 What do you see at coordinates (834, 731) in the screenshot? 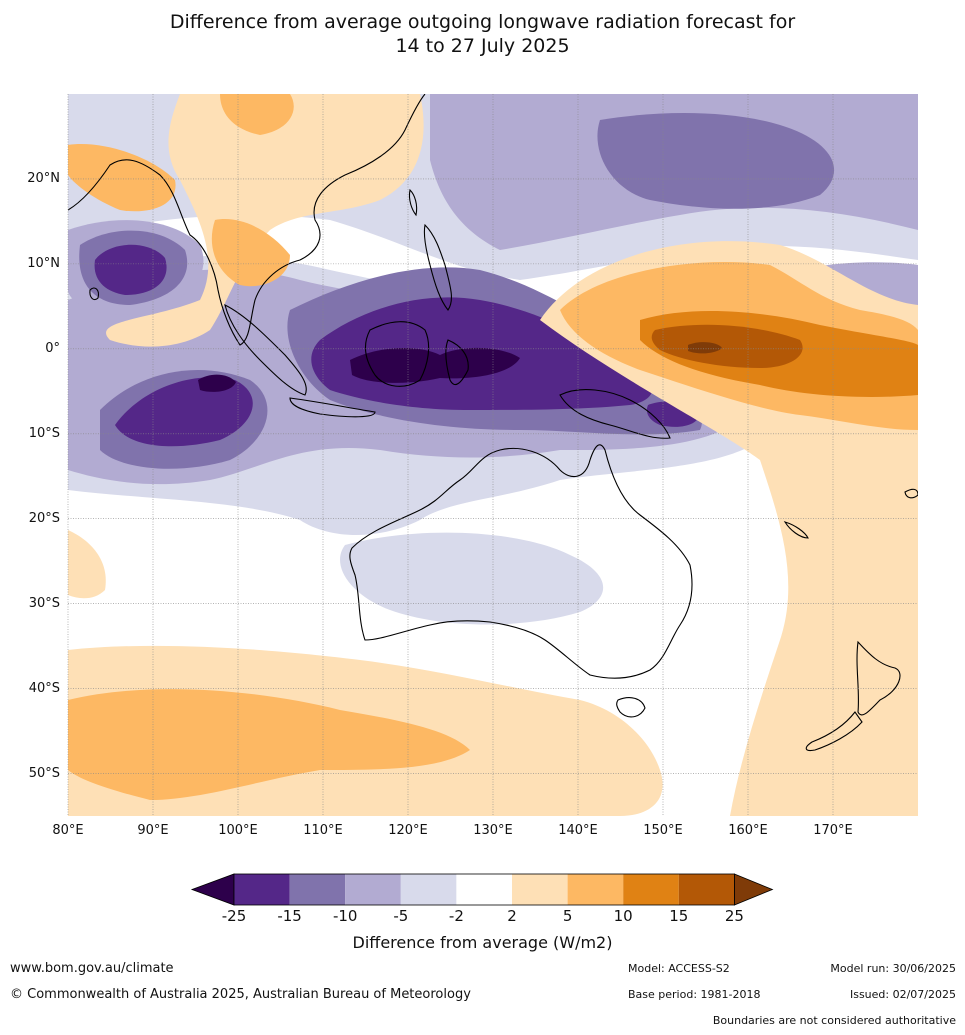
I see `new-zealand-south-coastline` at bounding box center [834, 731].